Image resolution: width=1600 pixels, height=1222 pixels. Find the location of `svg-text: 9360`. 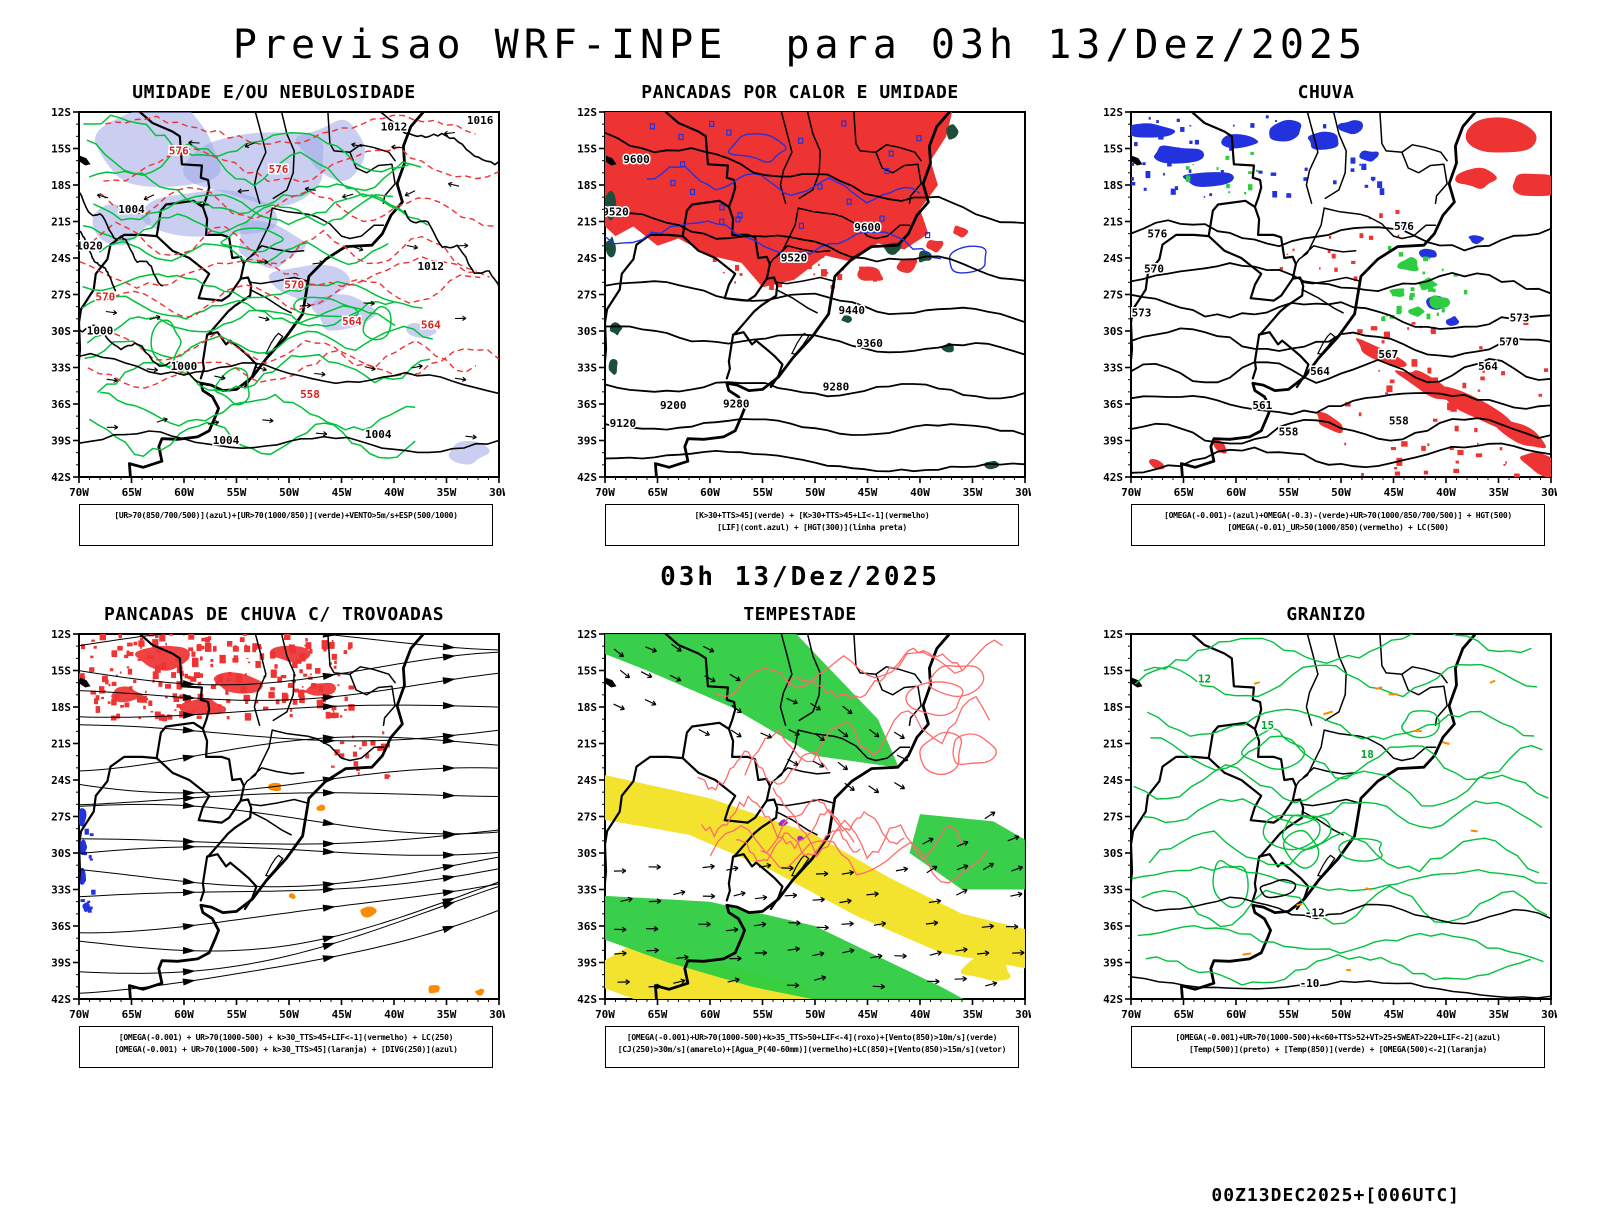

svg-text: 9360 is located at coordinates (869, 343).